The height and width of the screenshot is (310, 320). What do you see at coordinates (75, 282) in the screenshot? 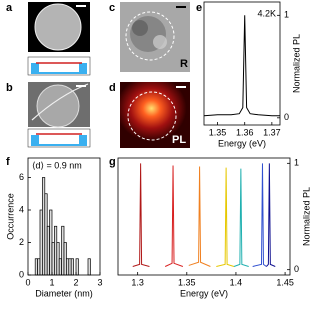
I see `x-tick-label: 2` at bounding box center [75, 282].